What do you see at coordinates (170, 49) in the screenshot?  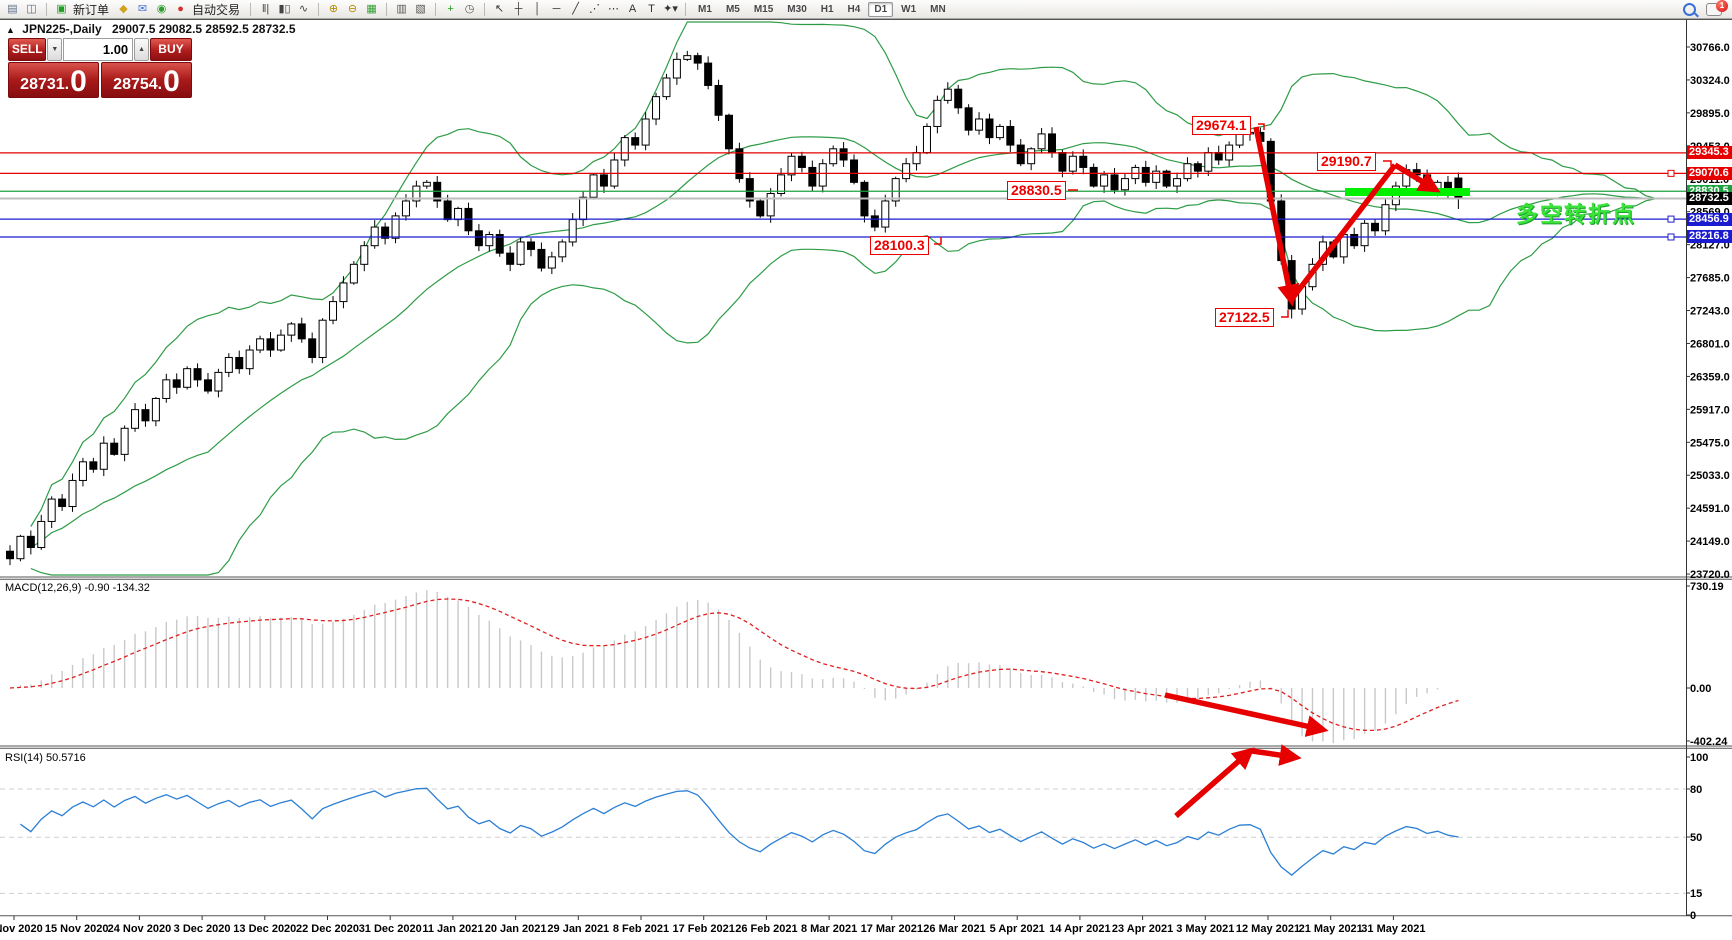 I see `buy-button: BUY` at bounding box center [170, 49].